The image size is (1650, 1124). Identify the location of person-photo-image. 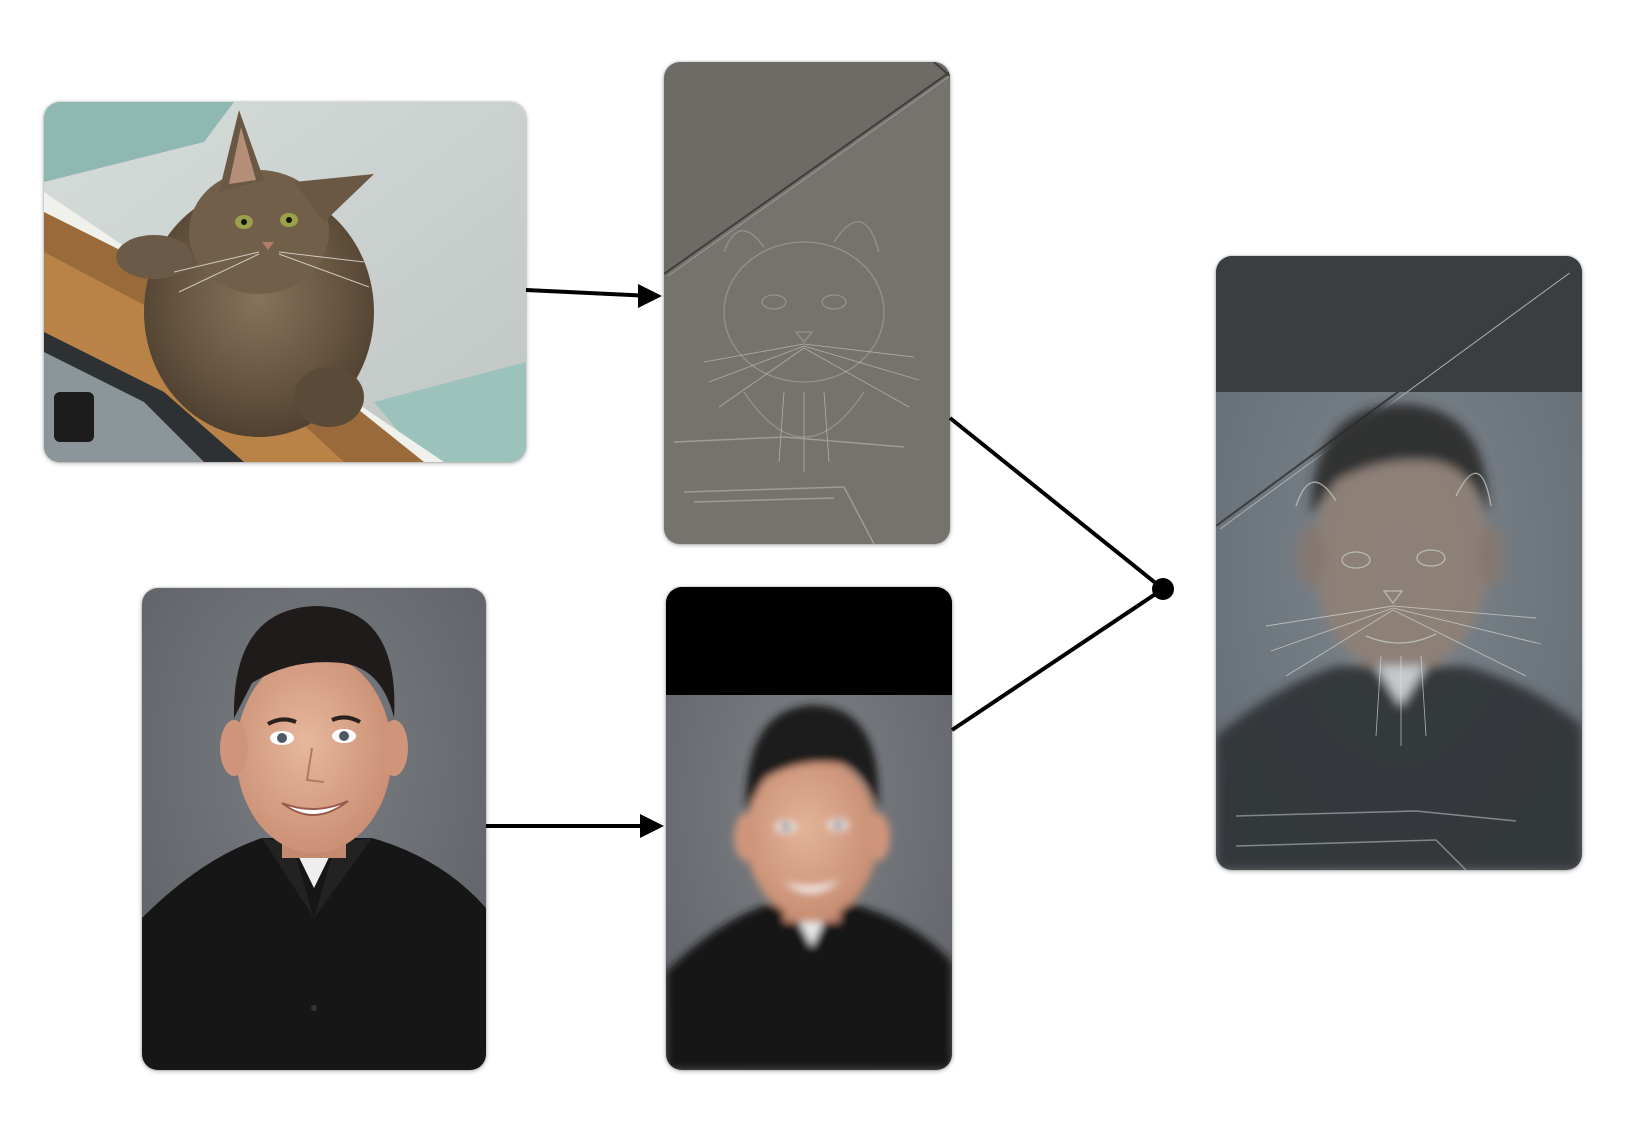
(314, 829).